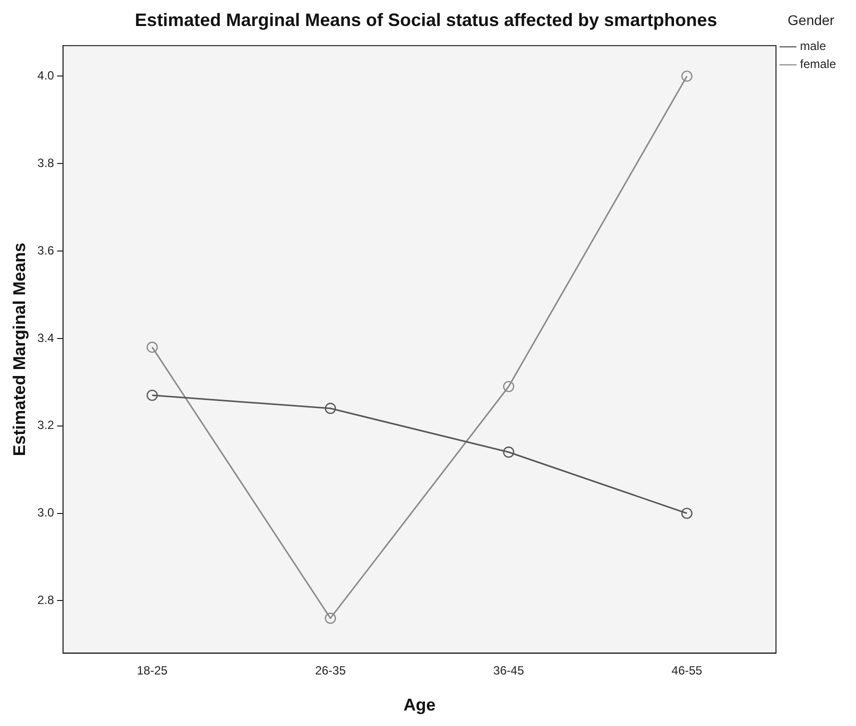 The height and width of the screenshot is (726, 856). What do you see at coordinates (45, 513) in the screenshot?
I see `y-tick-label: 3.0` at bounding box center [45, 513].